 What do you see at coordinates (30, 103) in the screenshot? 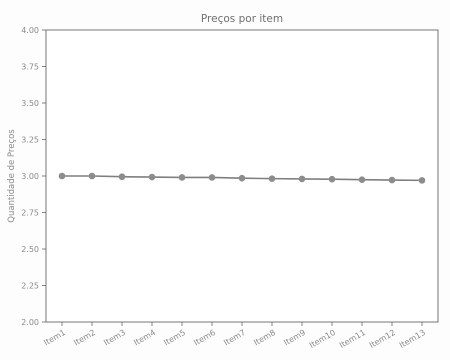
I see `y-tick-label: 3.50` at bounding box center [30, 103].